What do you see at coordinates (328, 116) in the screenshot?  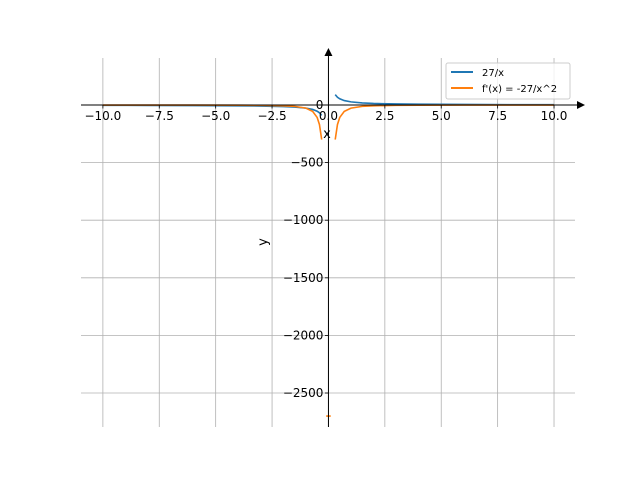 I see `x-tick-label: 0.0` at bounding box center [328, 116].